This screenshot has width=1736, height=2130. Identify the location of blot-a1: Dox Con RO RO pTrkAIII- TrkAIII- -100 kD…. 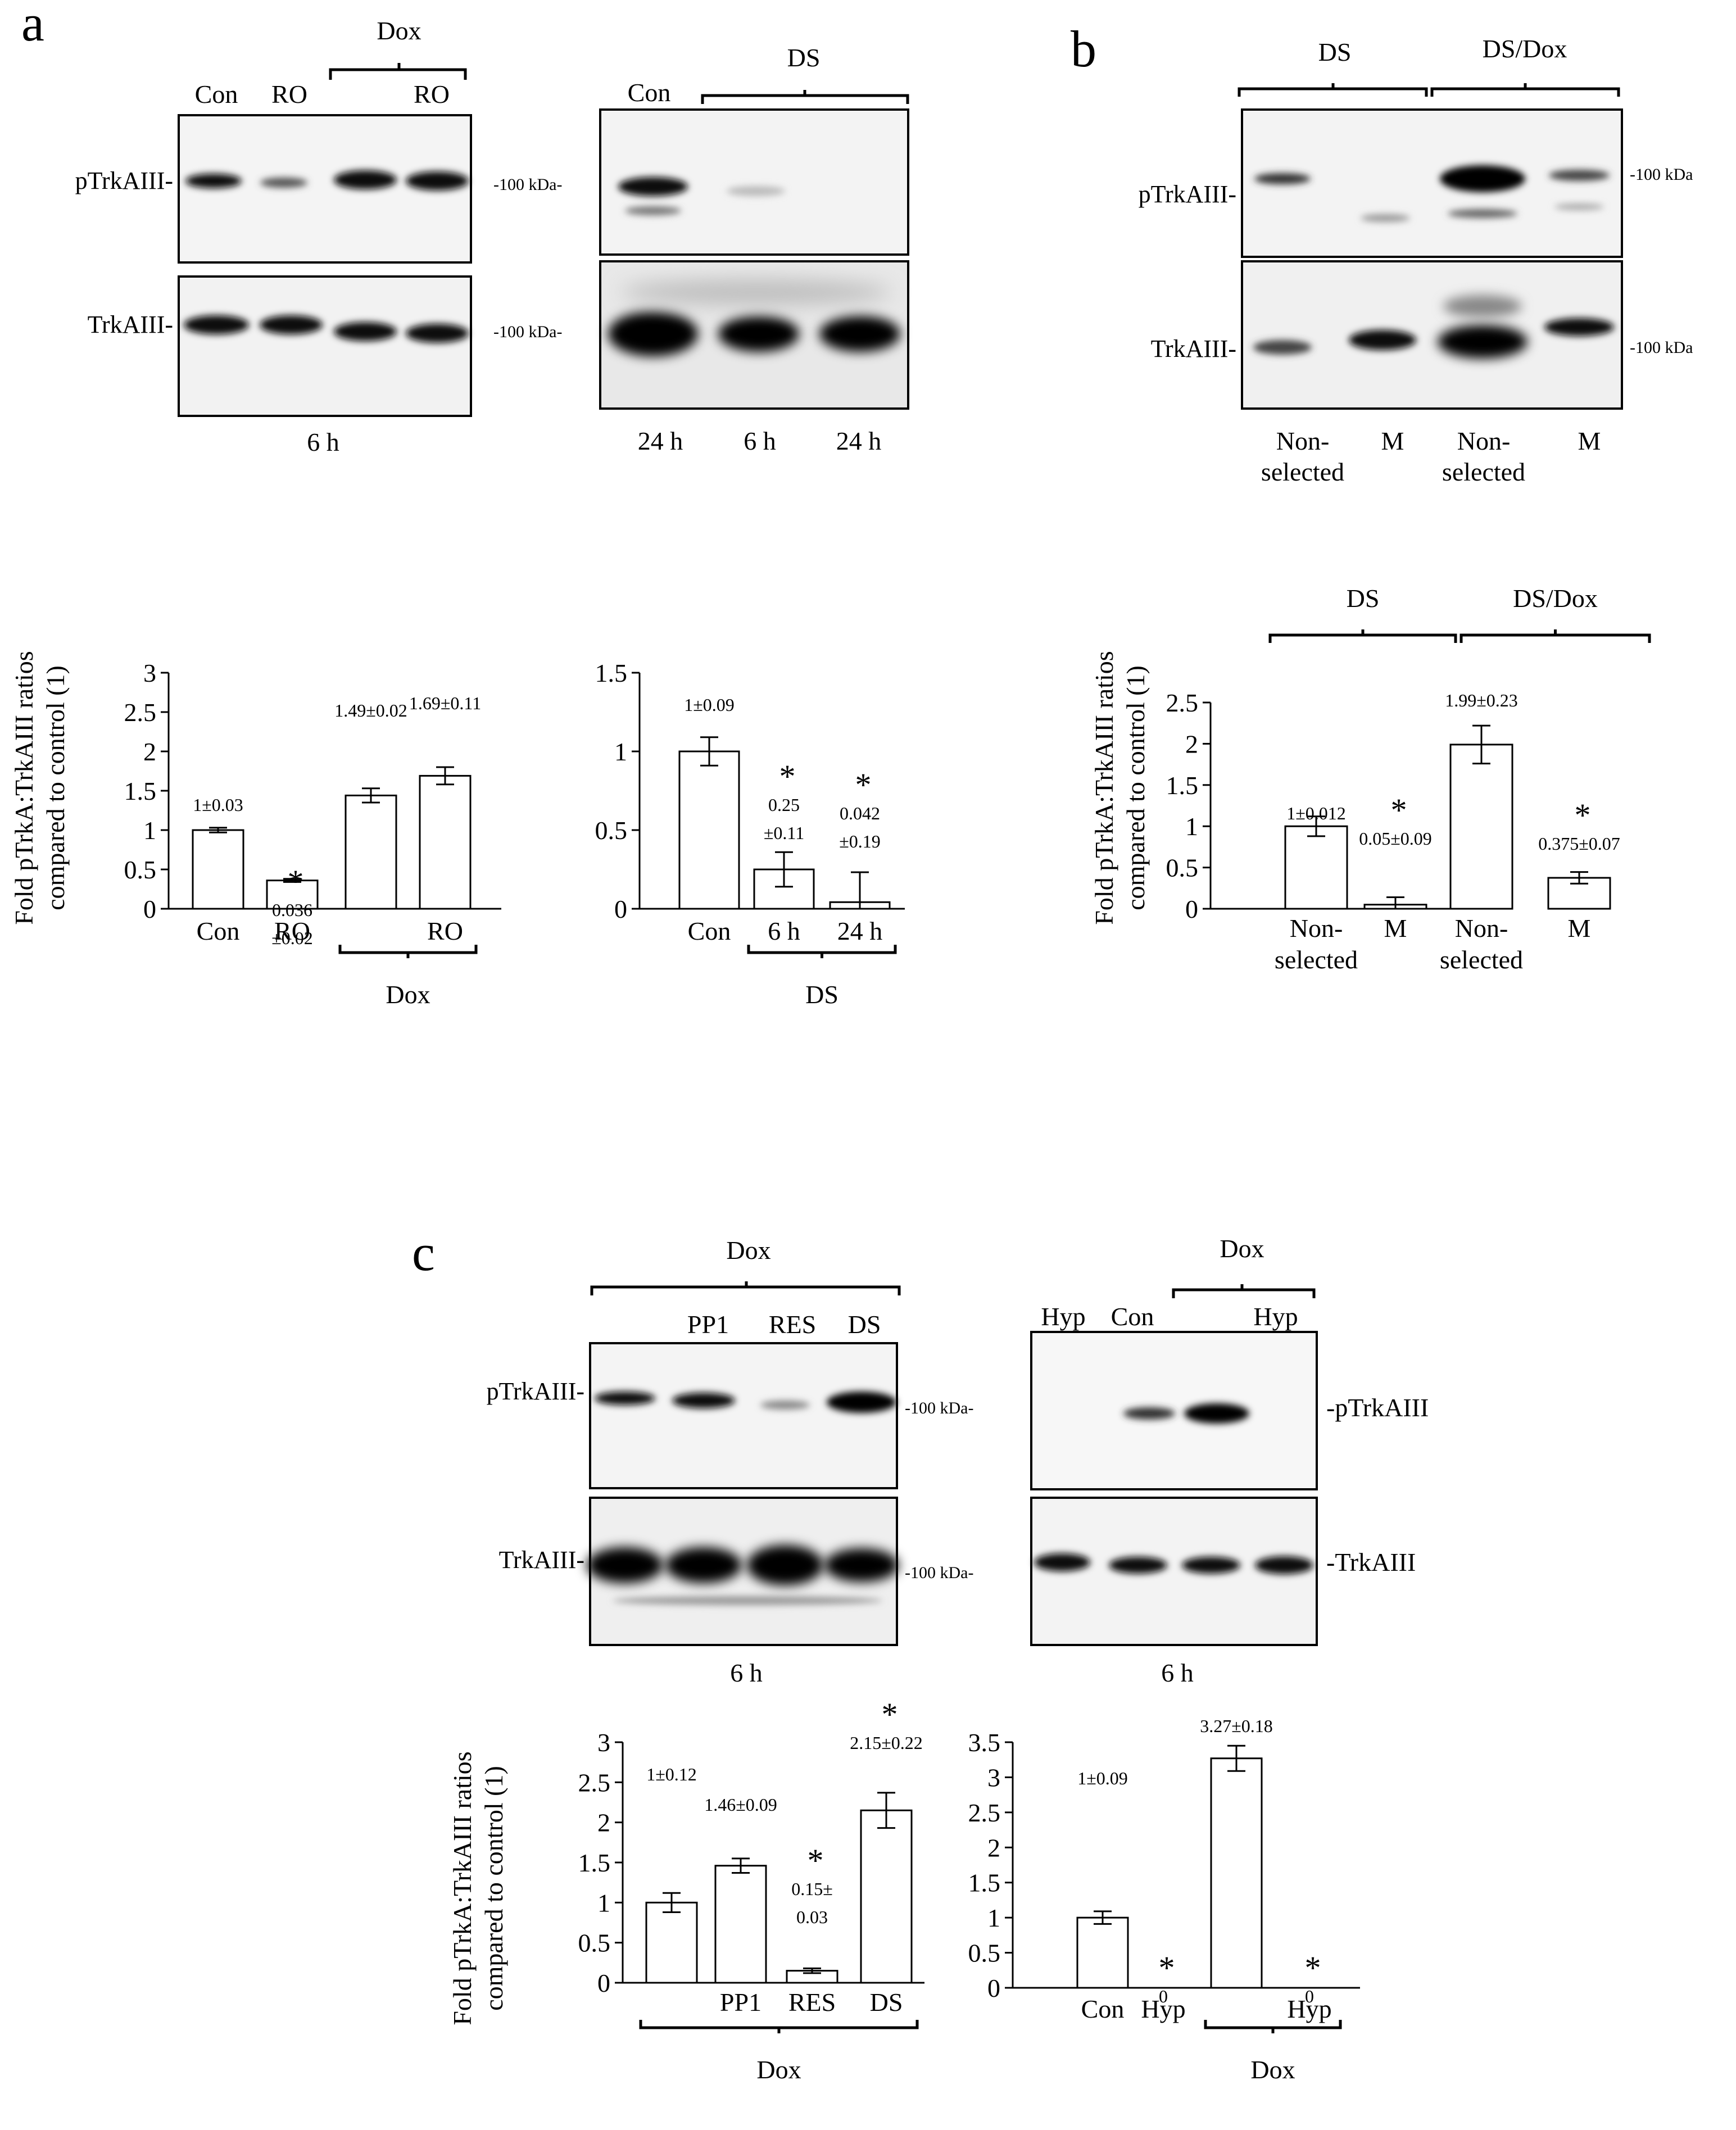
(319, 236).